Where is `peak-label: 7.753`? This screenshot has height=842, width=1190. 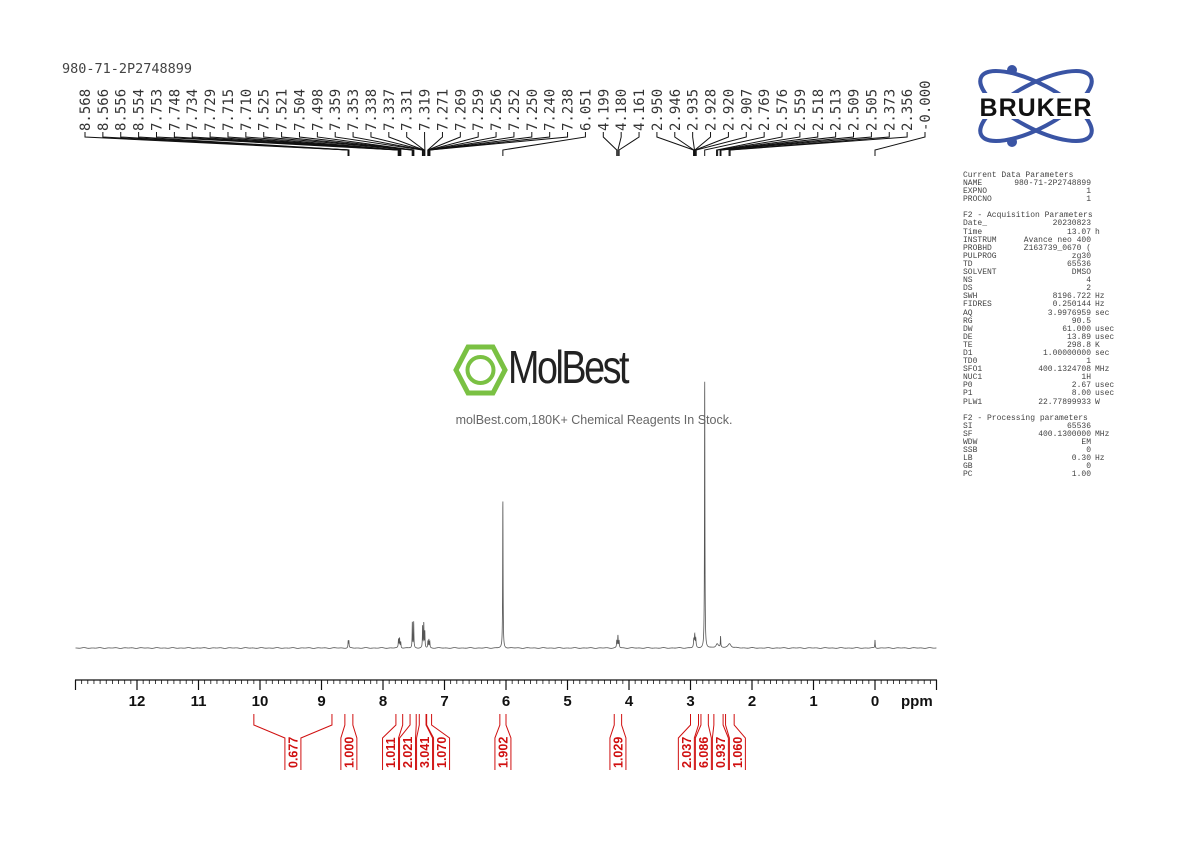
peak-label: 7.753 is located at coordinates (157, 110).